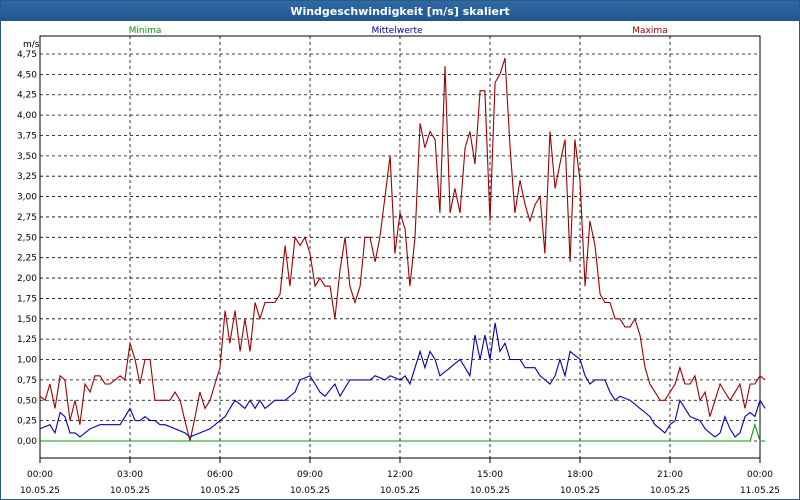 Image resolution: width=800 pixels, height=500 pixels. What do you see at coordinates (760, 491) in the screenshot?
I see `x-tick-date: 11.05.25` at bounding box center [760, 491].